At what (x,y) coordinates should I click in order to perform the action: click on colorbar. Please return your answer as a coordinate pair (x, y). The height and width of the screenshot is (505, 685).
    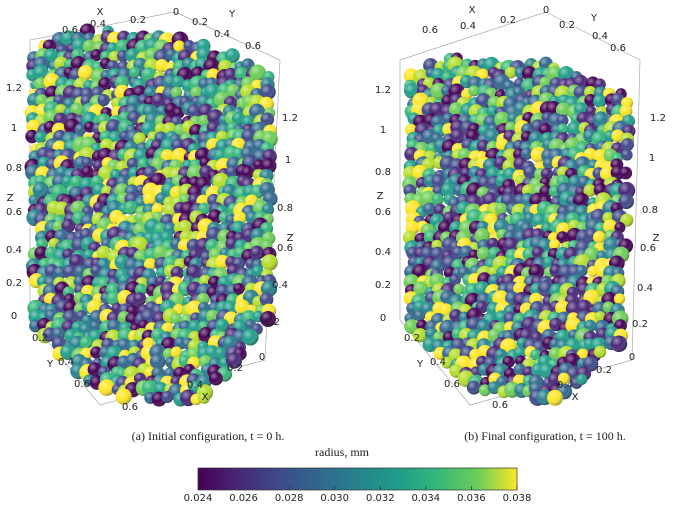
    Looking at the image, I should click on (357, 479).